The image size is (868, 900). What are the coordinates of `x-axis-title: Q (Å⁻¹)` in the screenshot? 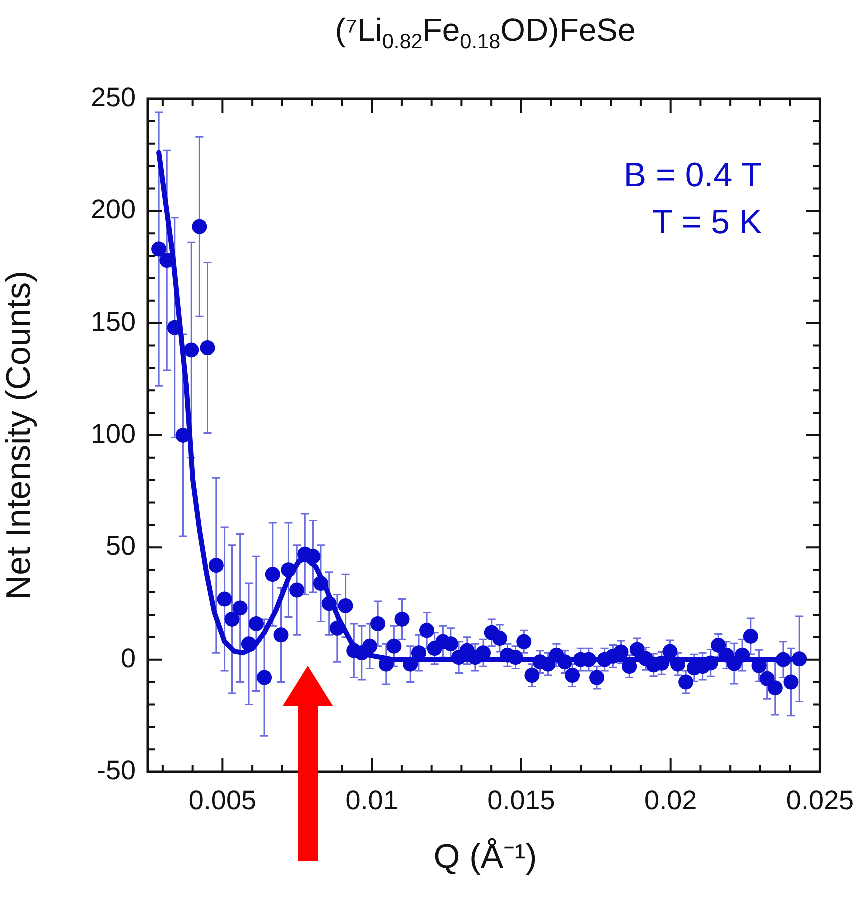 It's located at (485, 857).